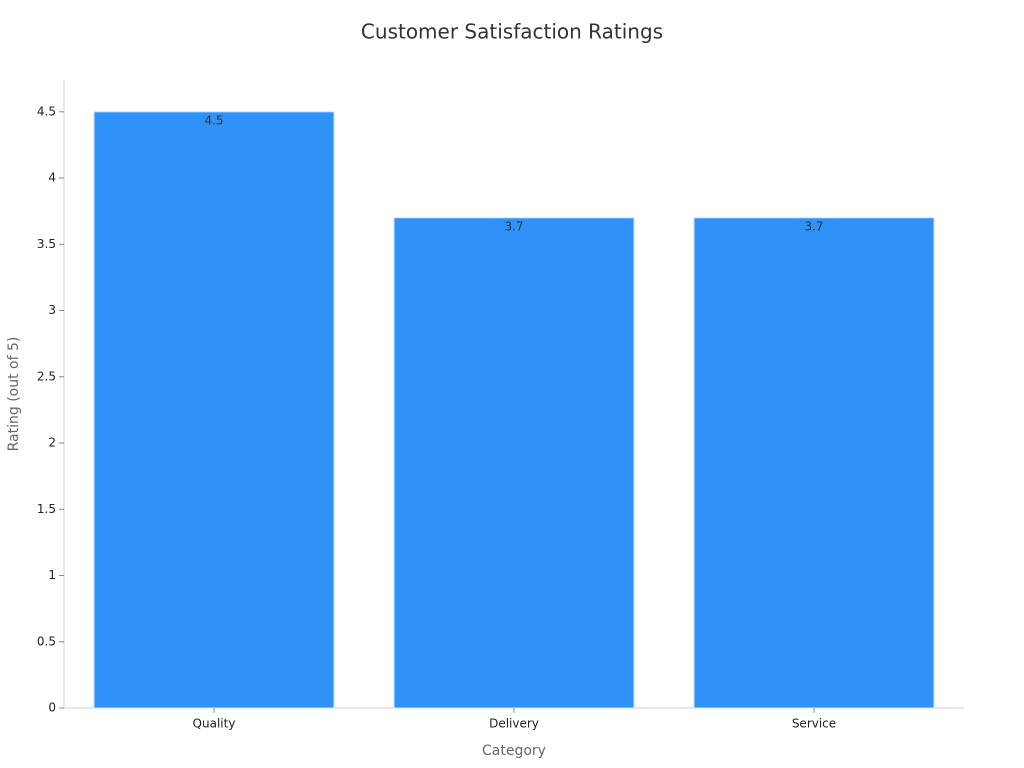 The image size is (1024, 768). Describe the element at coordinates (814, 724) in the screenshot. I see `x-tick-label: Service` at that location.